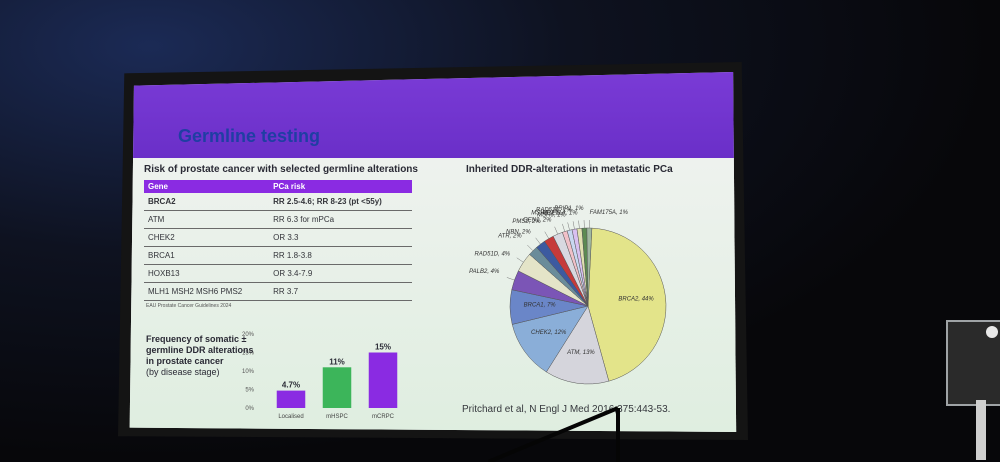  Describe the element at coordinates (248, 354) in the screenshot. I see `y-tick-label: 15%` at that location.